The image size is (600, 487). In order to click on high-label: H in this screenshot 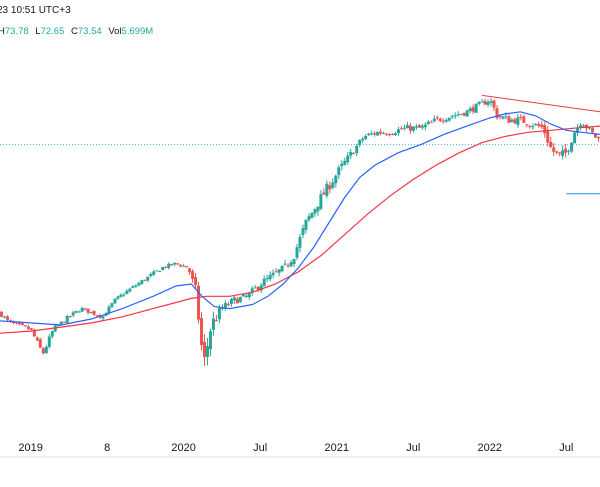, I will do `click(2, 31)`.